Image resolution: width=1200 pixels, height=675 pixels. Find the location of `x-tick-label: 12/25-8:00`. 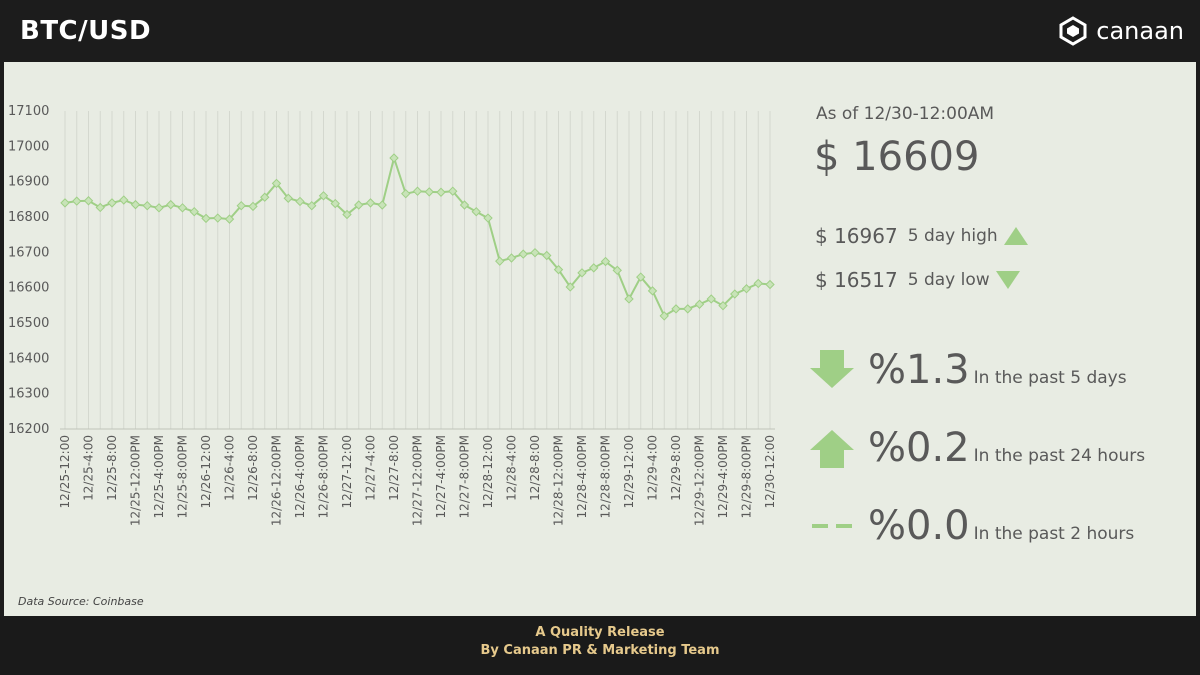

x-tick-label: 12/25-8:00 is located at coordinates (112, 468).